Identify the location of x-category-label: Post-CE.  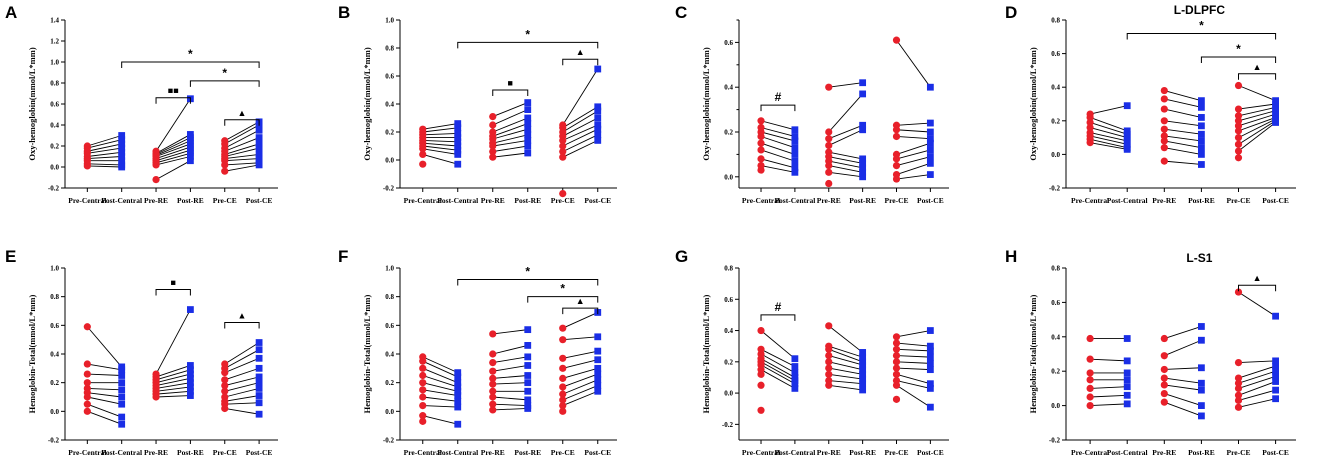
(930, 200).